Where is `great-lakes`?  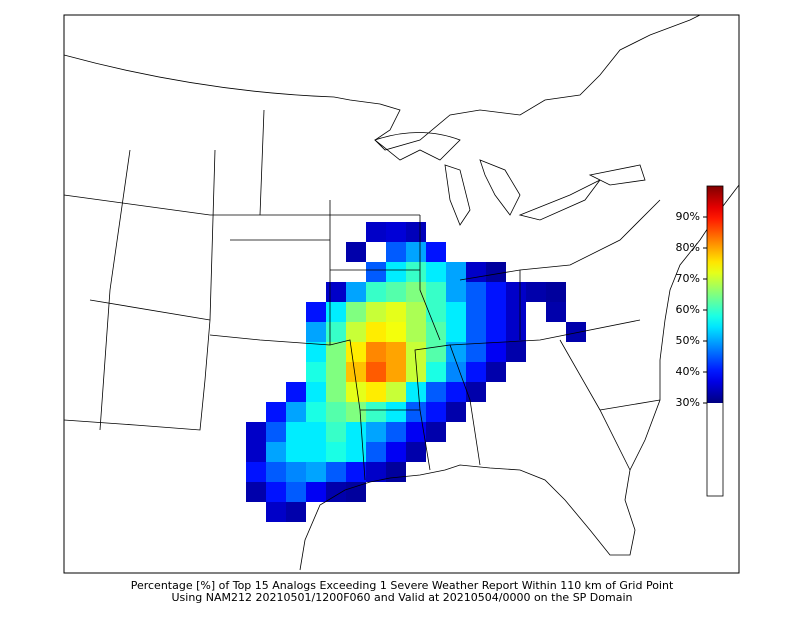
great-lakes is located at coordinates (510, 179).